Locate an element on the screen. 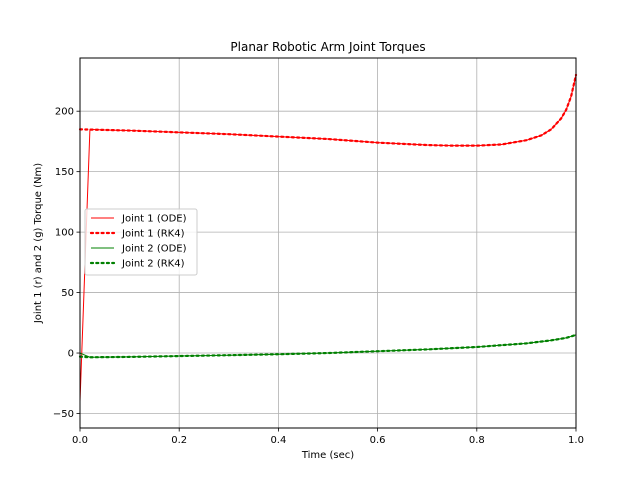  legend-label: Joint 1 (RK4) is located at coordinates (153, 234).